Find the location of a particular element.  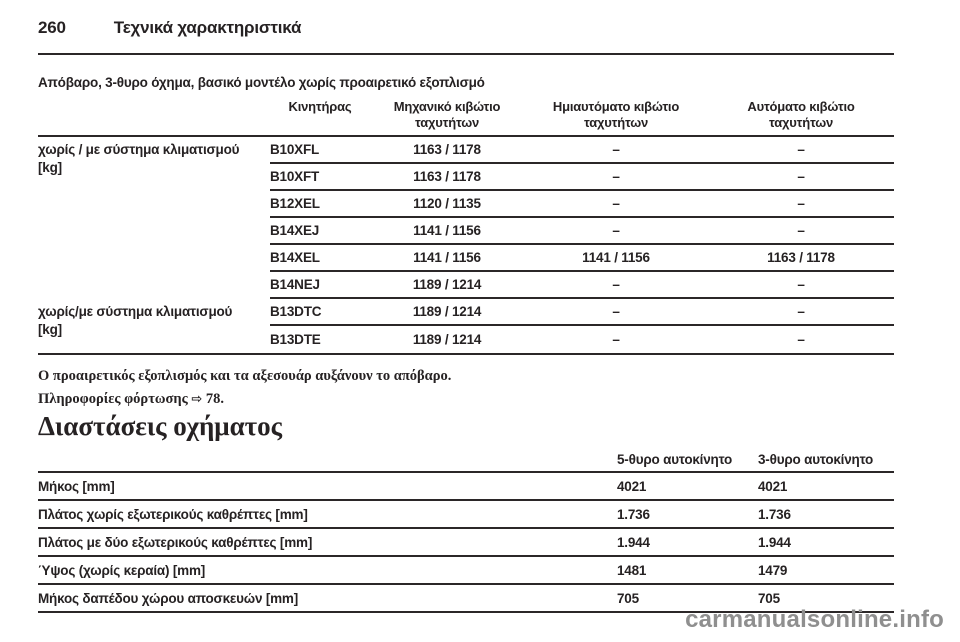

site-watermark: carmanualsonline.info is located at coordinates (814, 619).